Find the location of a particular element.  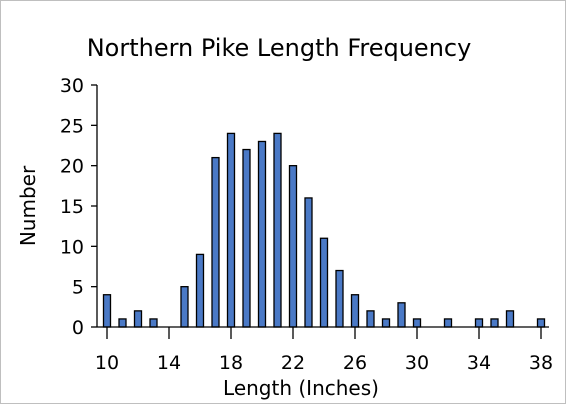

y-tick-label: 10 is located at coordinates (72, 247).